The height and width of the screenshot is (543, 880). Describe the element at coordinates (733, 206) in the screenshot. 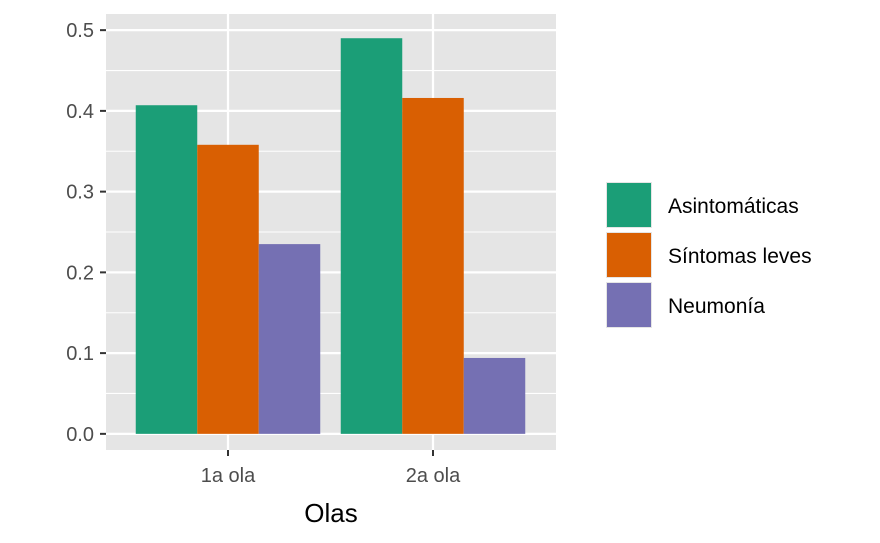

I see `legend-label: Asintomáticas` at that location.